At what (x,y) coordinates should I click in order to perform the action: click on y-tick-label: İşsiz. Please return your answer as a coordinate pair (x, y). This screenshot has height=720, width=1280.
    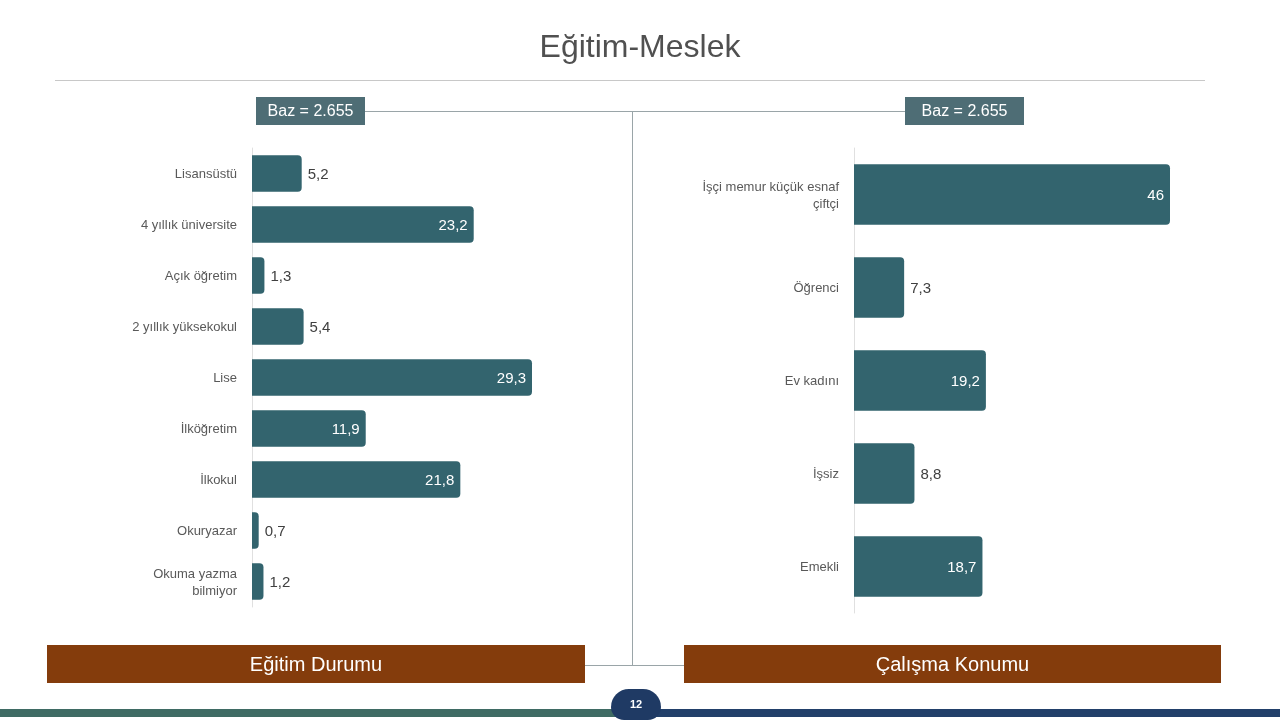
    Looking at the image, I should click on (826, 473).